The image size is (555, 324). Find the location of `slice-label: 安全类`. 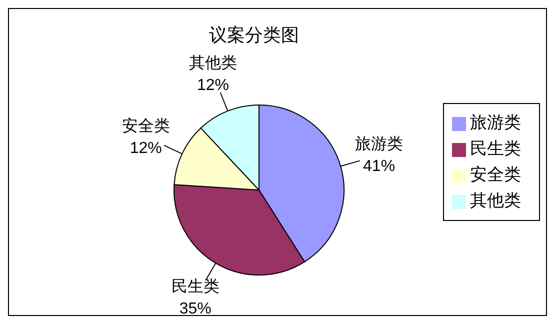

slice-label: 安全类 is located at coordinates (146, 125).